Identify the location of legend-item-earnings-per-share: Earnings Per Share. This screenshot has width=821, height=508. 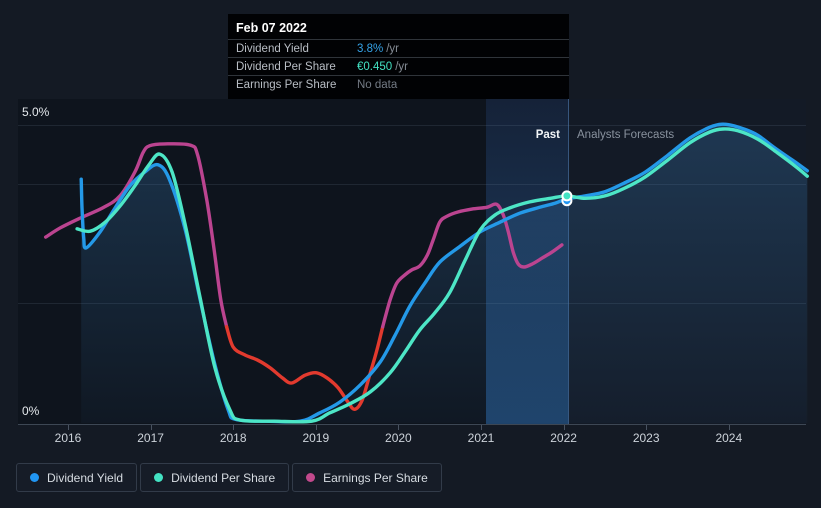
(367, 477).